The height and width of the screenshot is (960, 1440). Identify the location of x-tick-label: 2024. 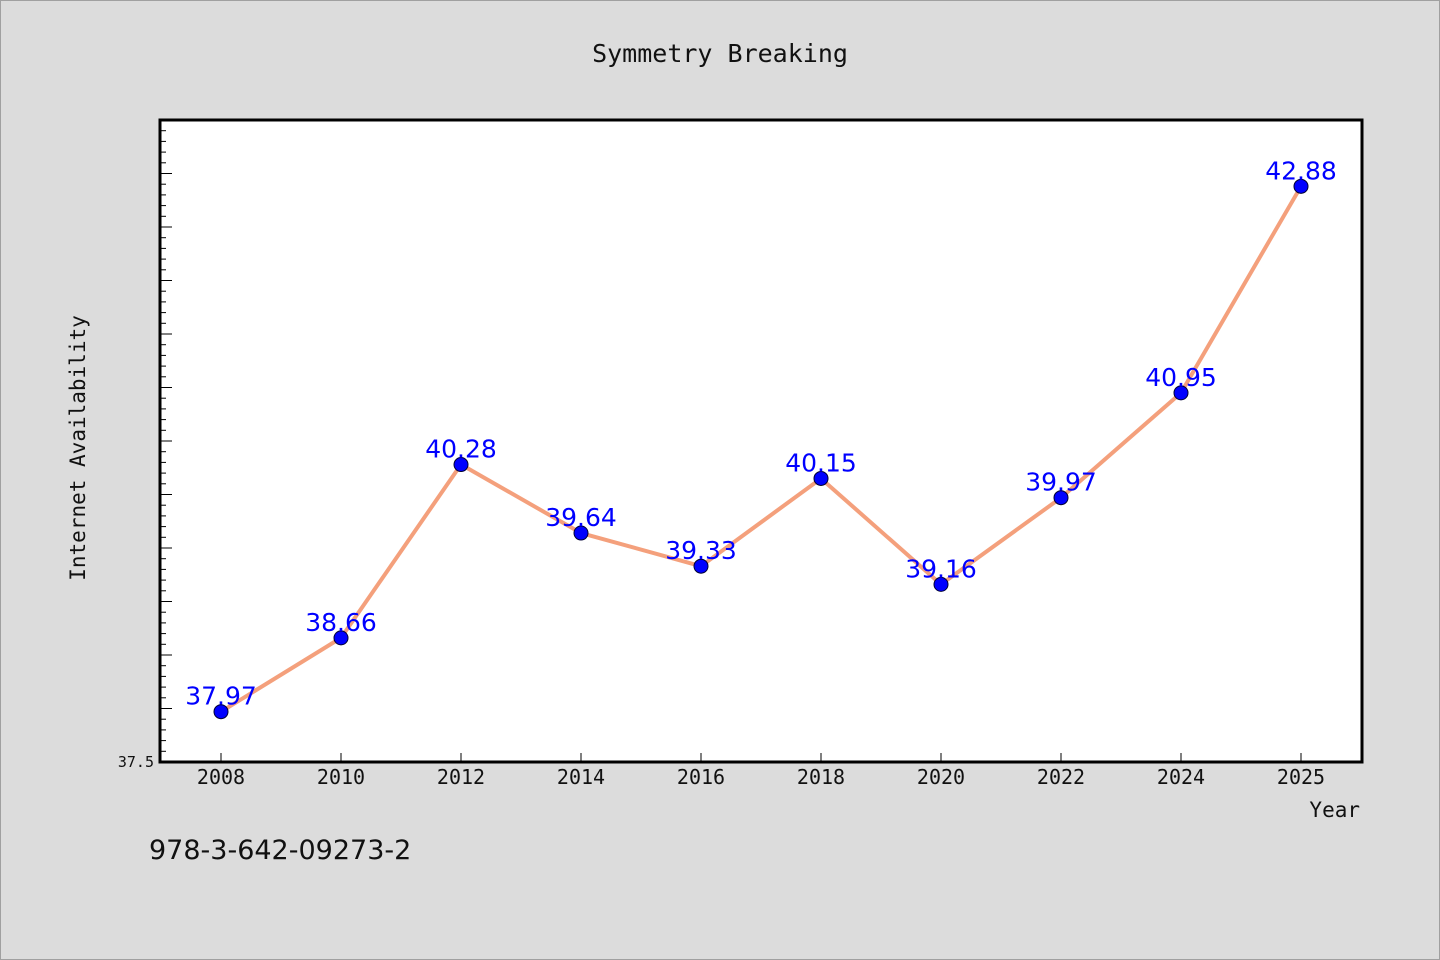
(1181, 777).